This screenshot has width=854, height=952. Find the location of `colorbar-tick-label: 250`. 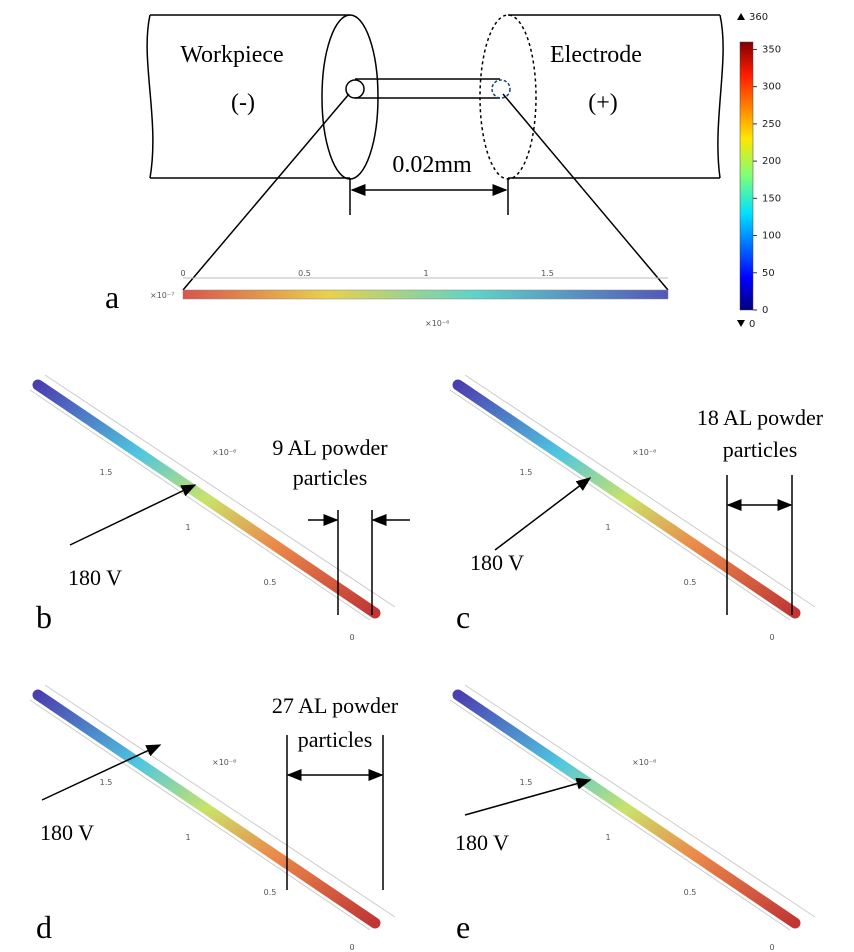

colorbar-tick-label: 250 is located at coordinates (771, 124).